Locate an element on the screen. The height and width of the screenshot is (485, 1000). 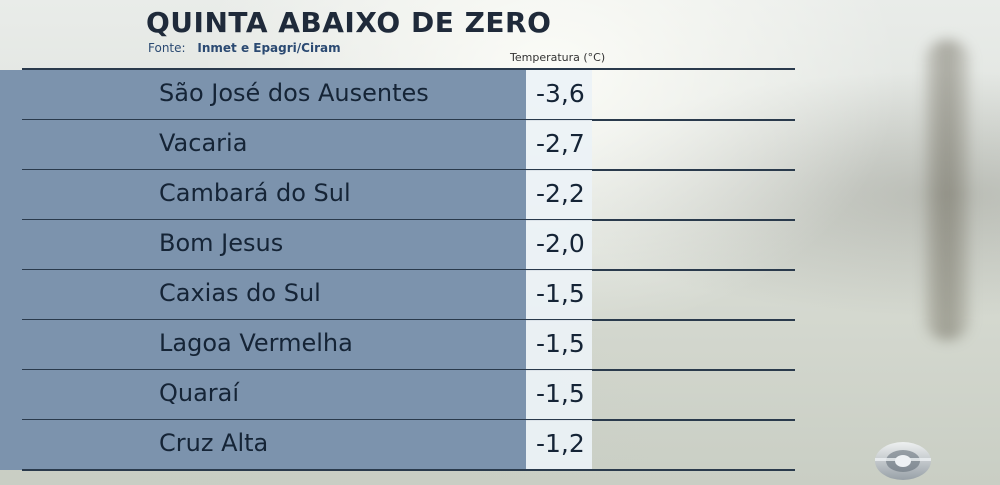
source-value: Inmet e Epagri/Ciram is located at coordinates (269, 48).